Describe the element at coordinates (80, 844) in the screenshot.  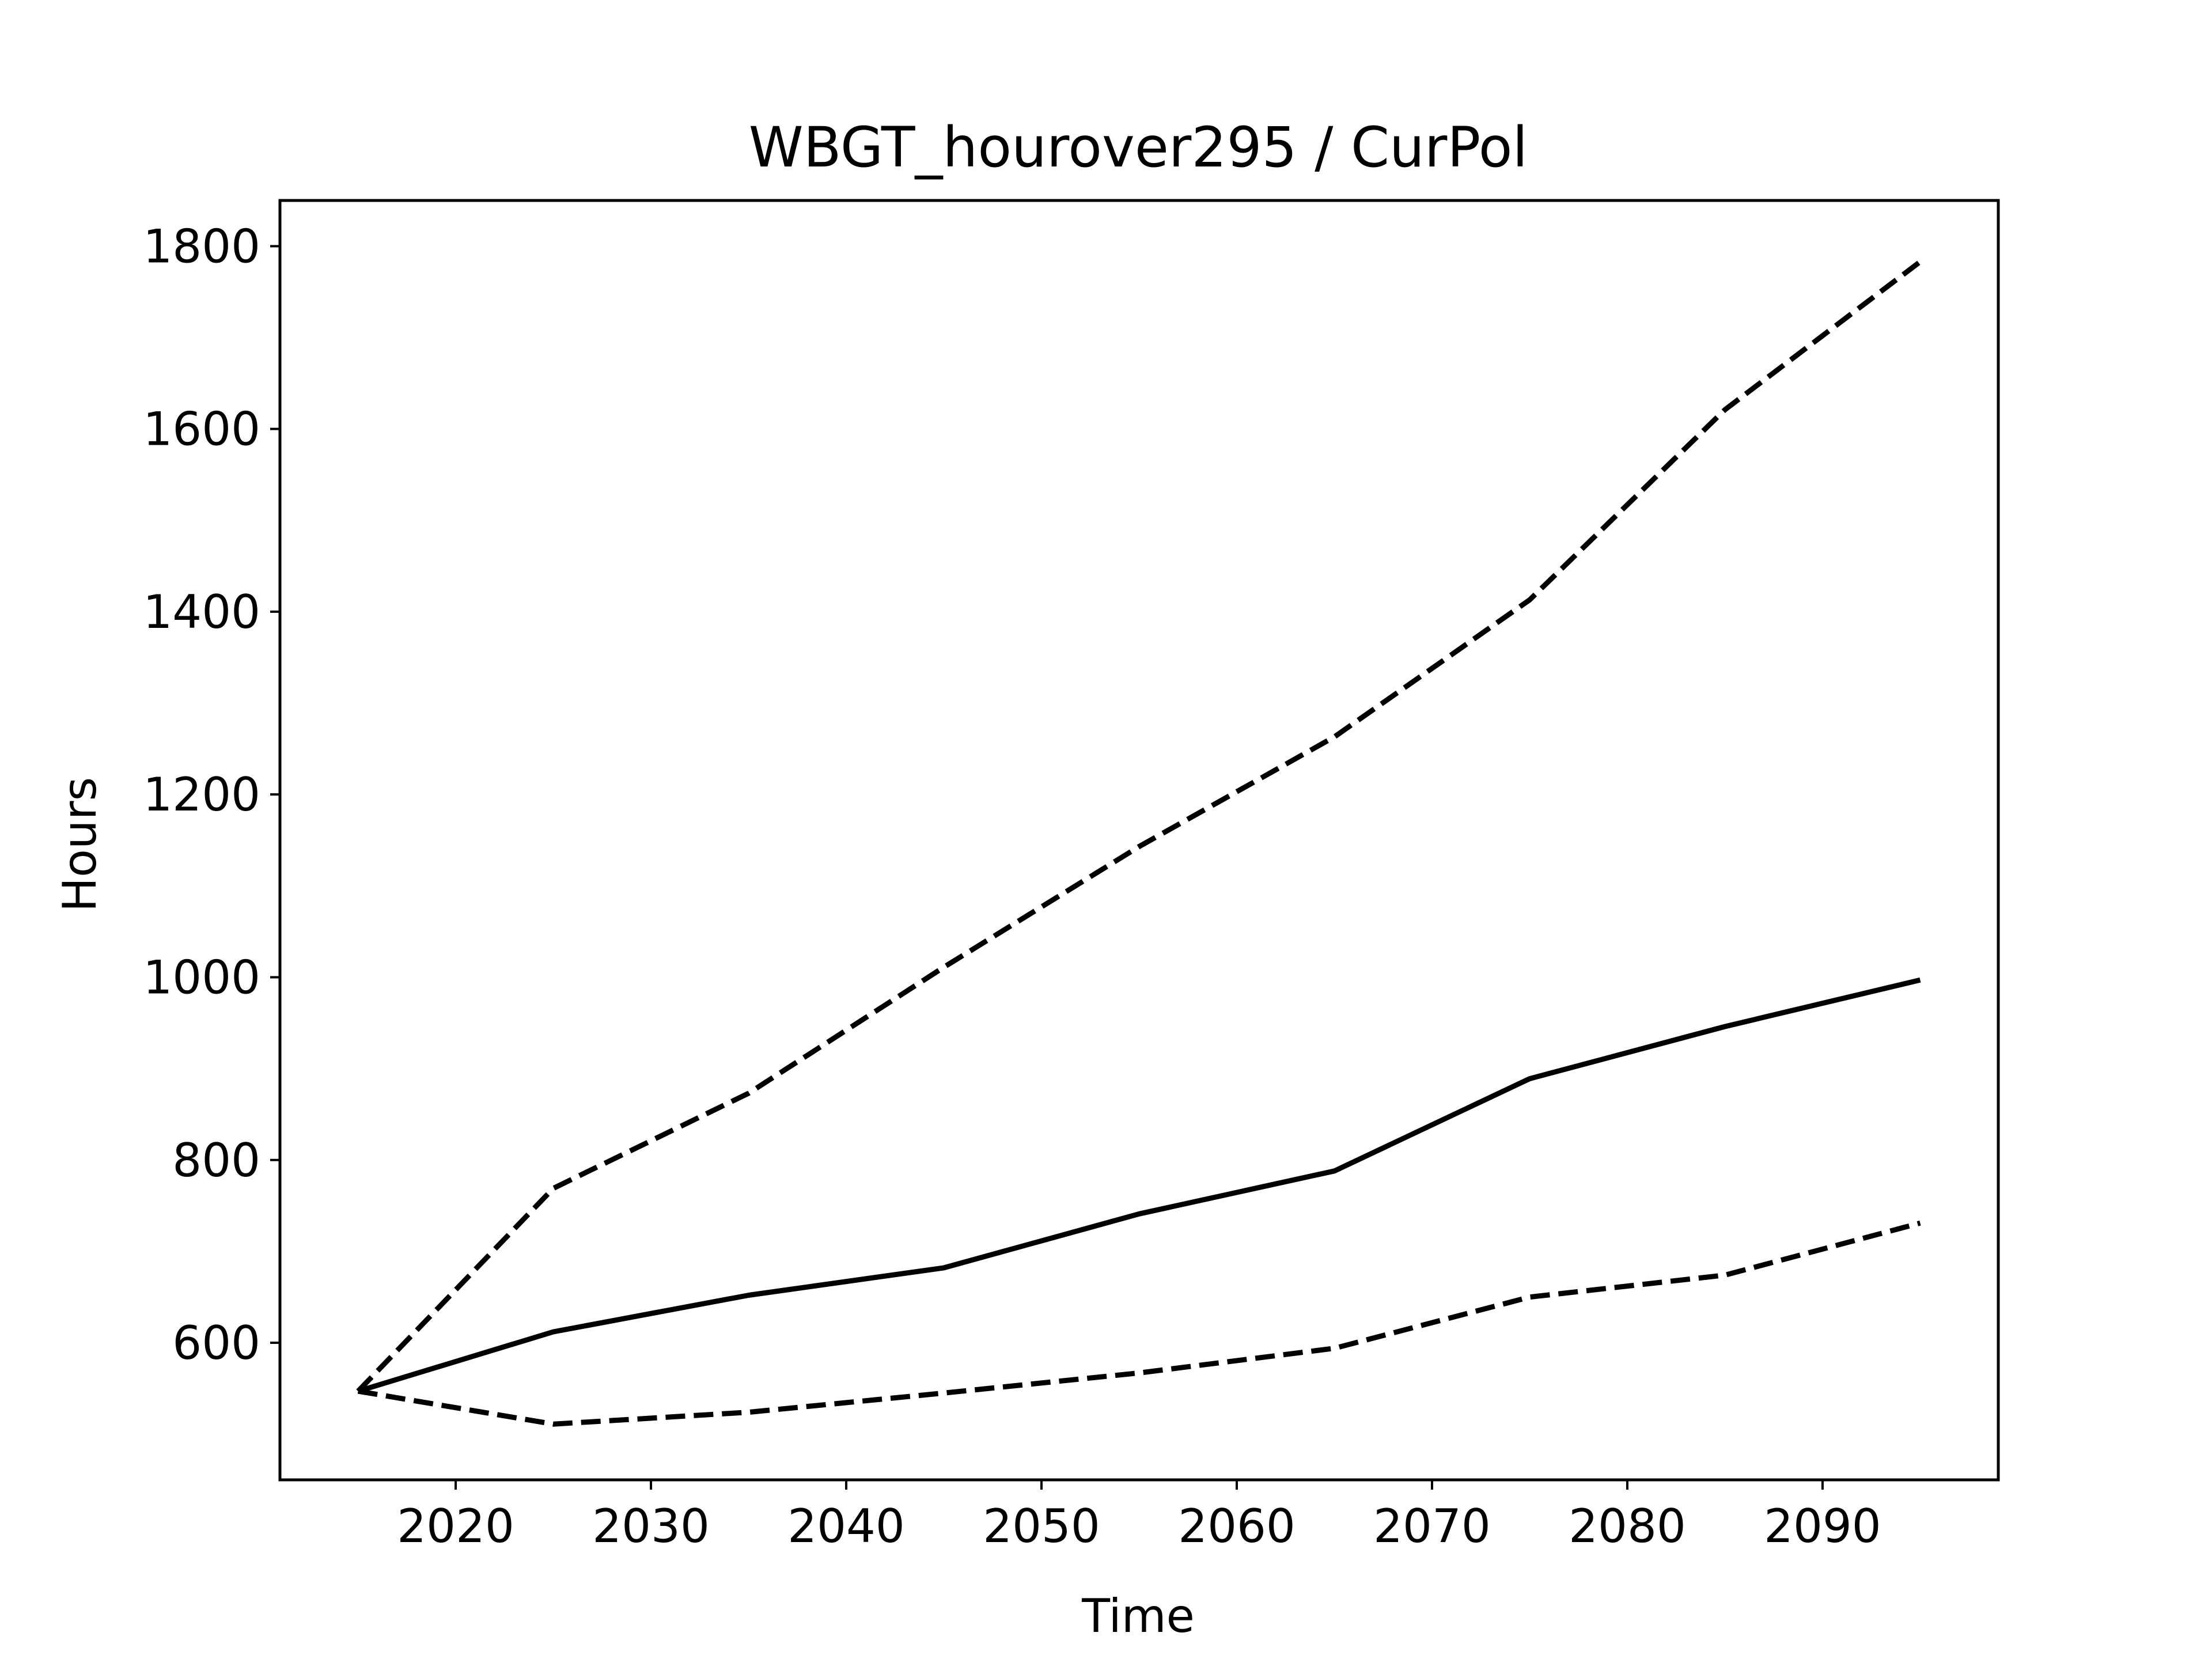
I see `y-axis-label: Hours` at that location.